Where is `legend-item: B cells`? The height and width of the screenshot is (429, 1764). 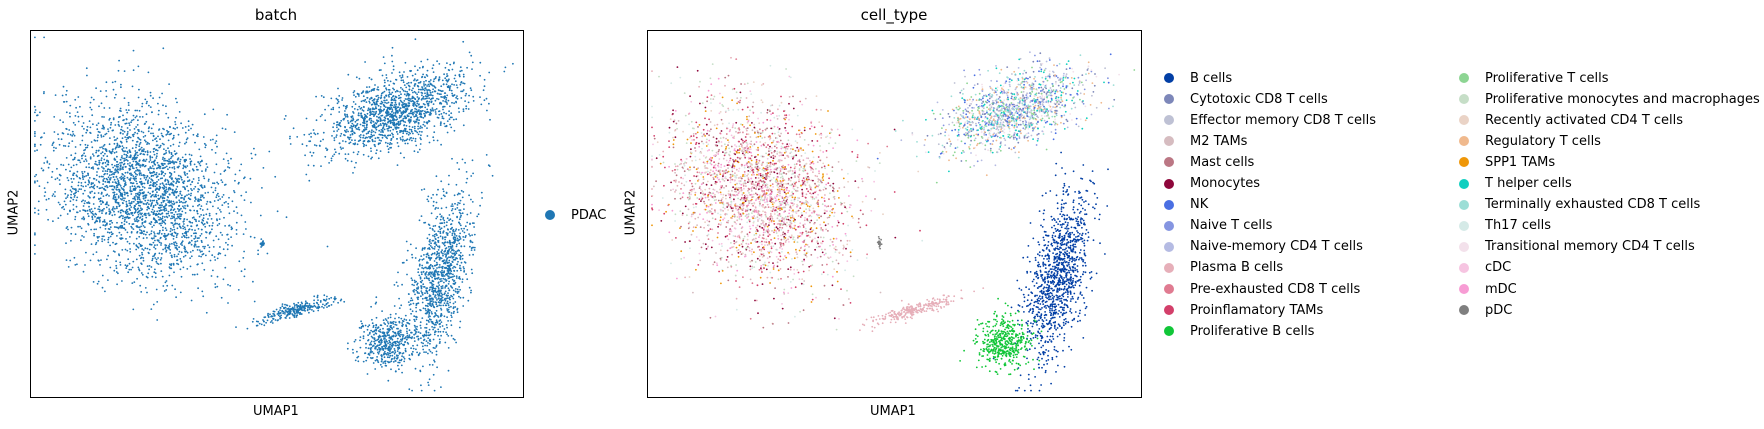
legend-item: B cells is located at coordinates (1198, 78).